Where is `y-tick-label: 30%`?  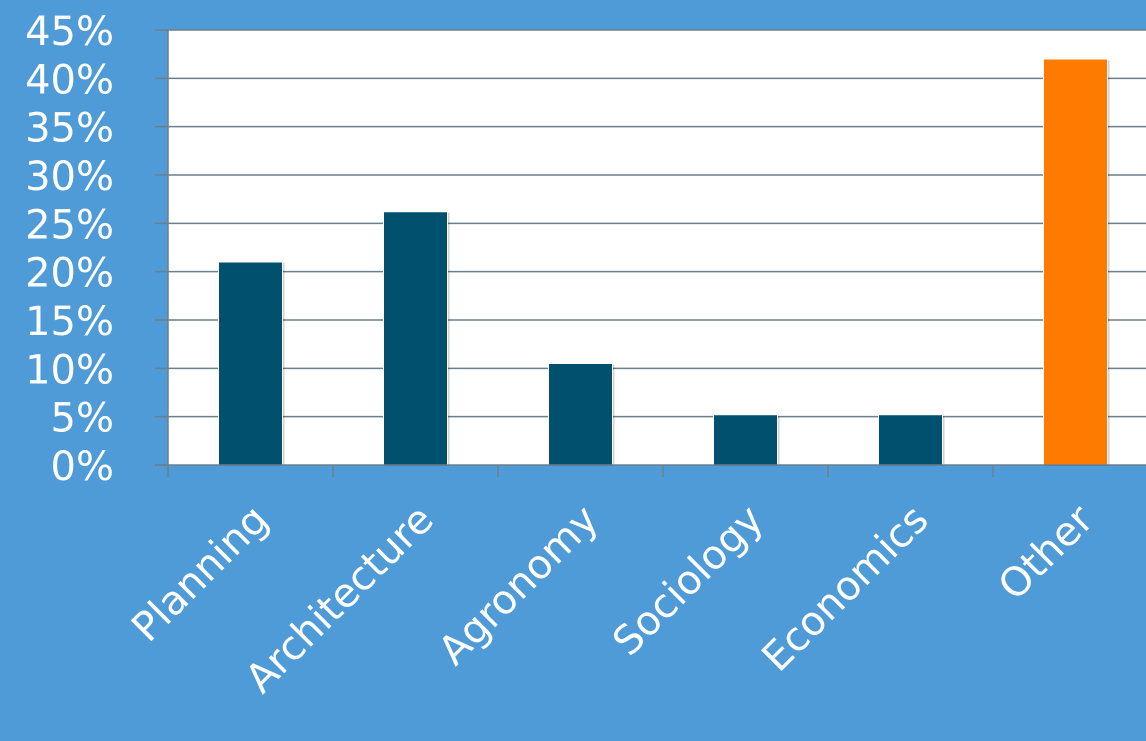 y-tick-label: 30% is located at coordinates (69, 177).